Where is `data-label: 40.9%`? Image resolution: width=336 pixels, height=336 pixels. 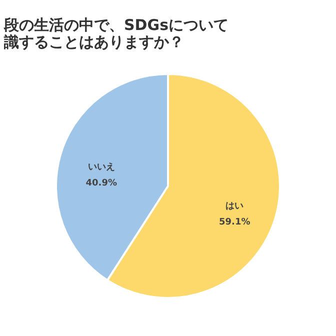 data-label: 40.9% is located at coordinates (101, 183).